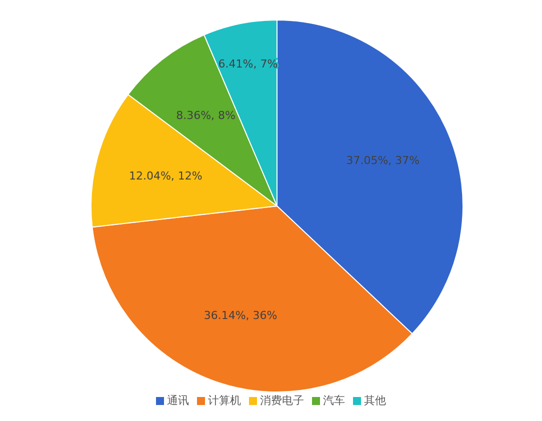  Describe the element at coordinates (334, 400) in the screenshot. I see `legend-label: 汽车` at that location.